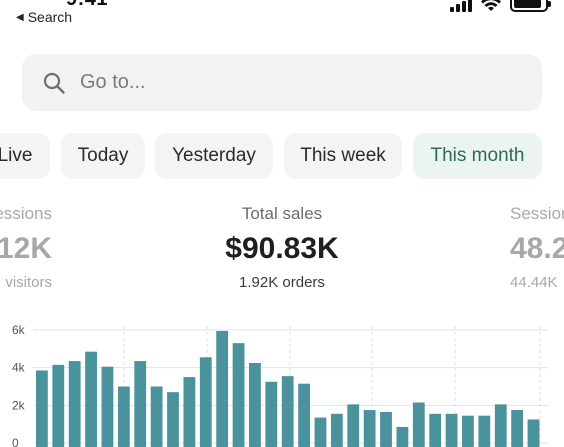 This screenshot has height=447, width=564. What do you see at coordinates (214, 156) in the screenshot?
I see `tab-yesterday: Yesterday` at bounding box center [214, 156].